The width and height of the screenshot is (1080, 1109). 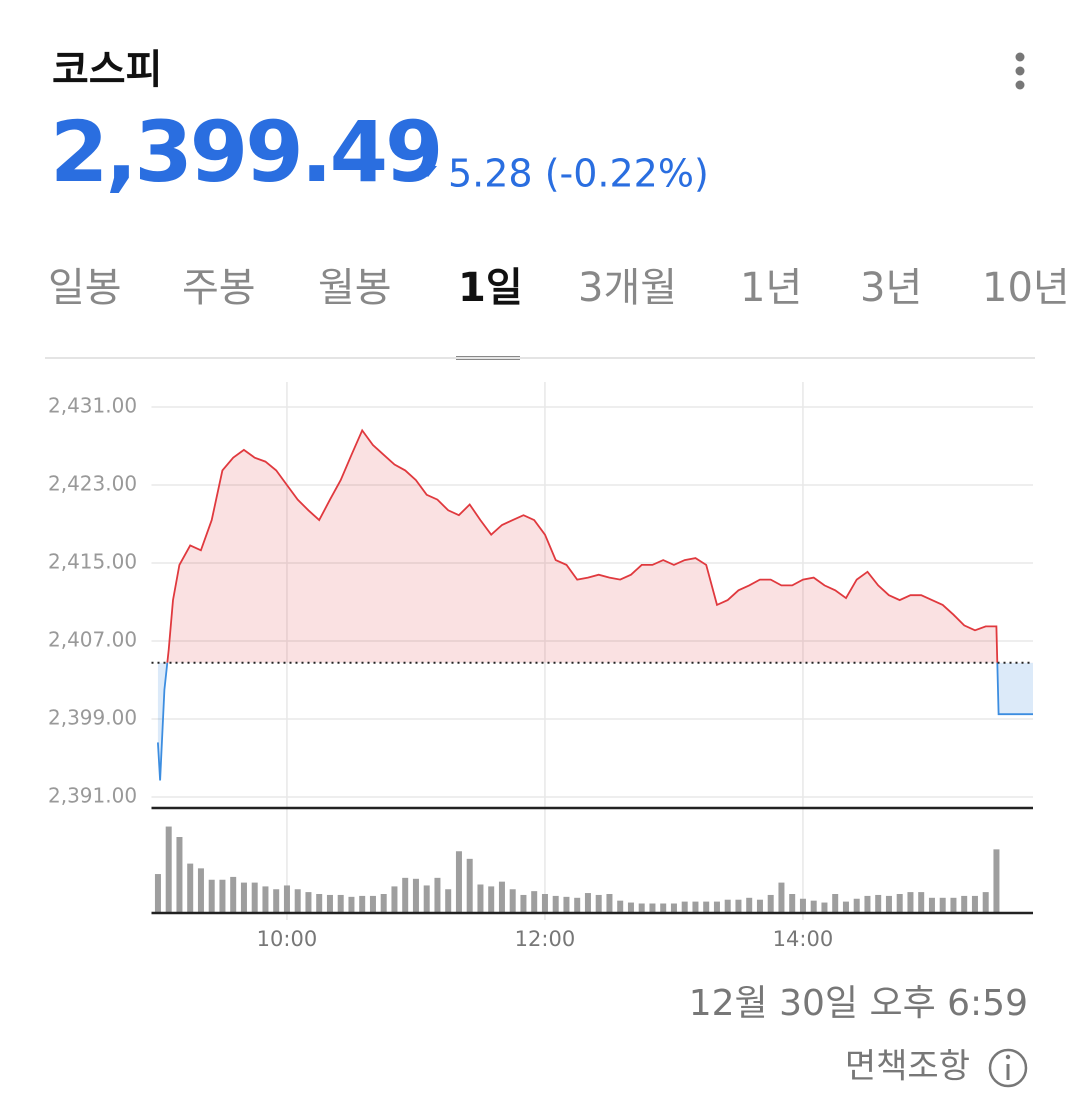 I want to click on tab: 3개월, so click(x=627, y=288).